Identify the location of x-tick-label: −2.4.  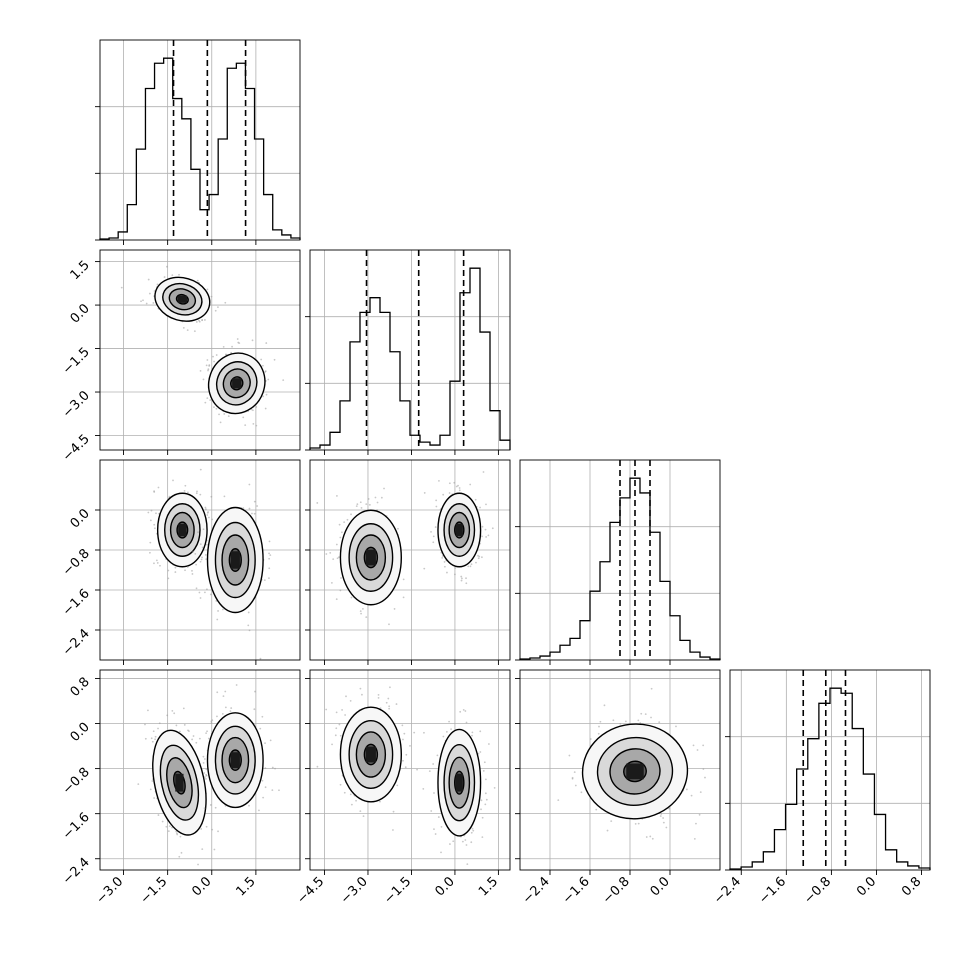
(536, 890).